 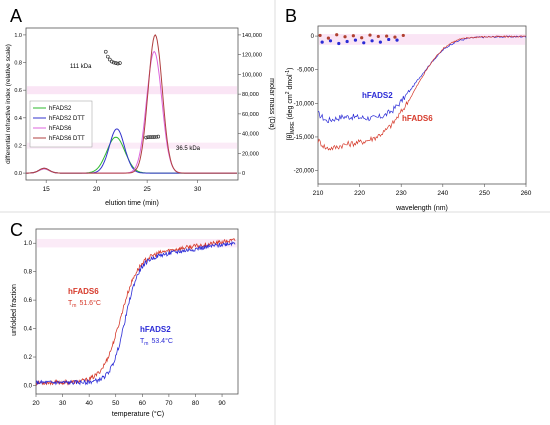 What do you see at coordinates (222, 403) in the screenshot?
I see `chart-c-xtick-label: 90` at bounding box center [222, 403].